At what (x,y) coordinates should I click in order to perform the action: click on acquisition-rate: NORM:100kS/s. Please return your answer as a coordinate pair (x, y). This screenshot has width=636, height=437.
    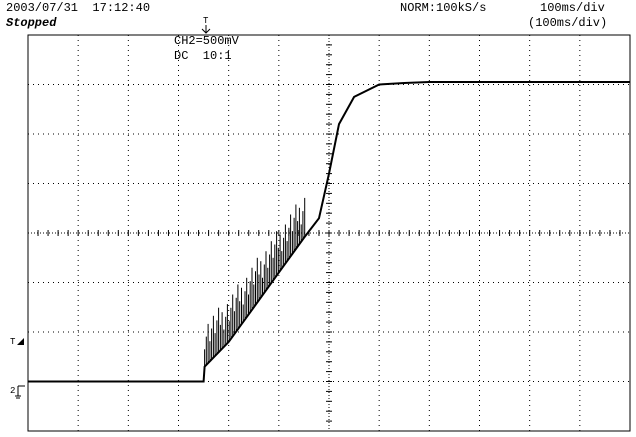
    Looking at the image, I should click on (443, 8).